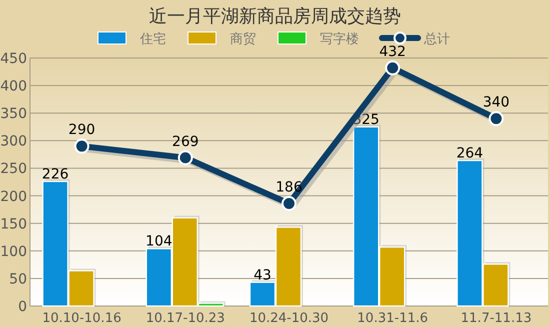 The image size is (550, 327). Describe the element at coordinates (392, 318) in the screenshot. I see `x-tick-label: 10.31-11.6` at that location.